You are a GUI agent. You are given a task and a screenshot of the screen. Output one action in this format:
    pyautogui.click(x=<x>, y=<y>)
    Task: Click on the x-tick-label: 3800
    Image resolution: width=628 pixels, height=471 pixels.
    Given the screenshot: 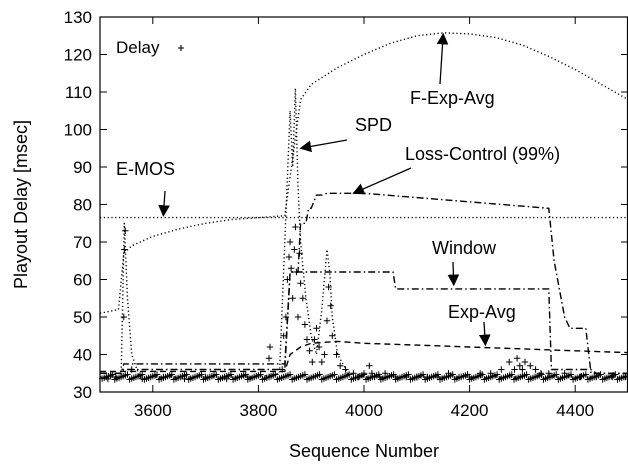 What is the action you would take?
    pyautogui.click(x=258, y=410)
    